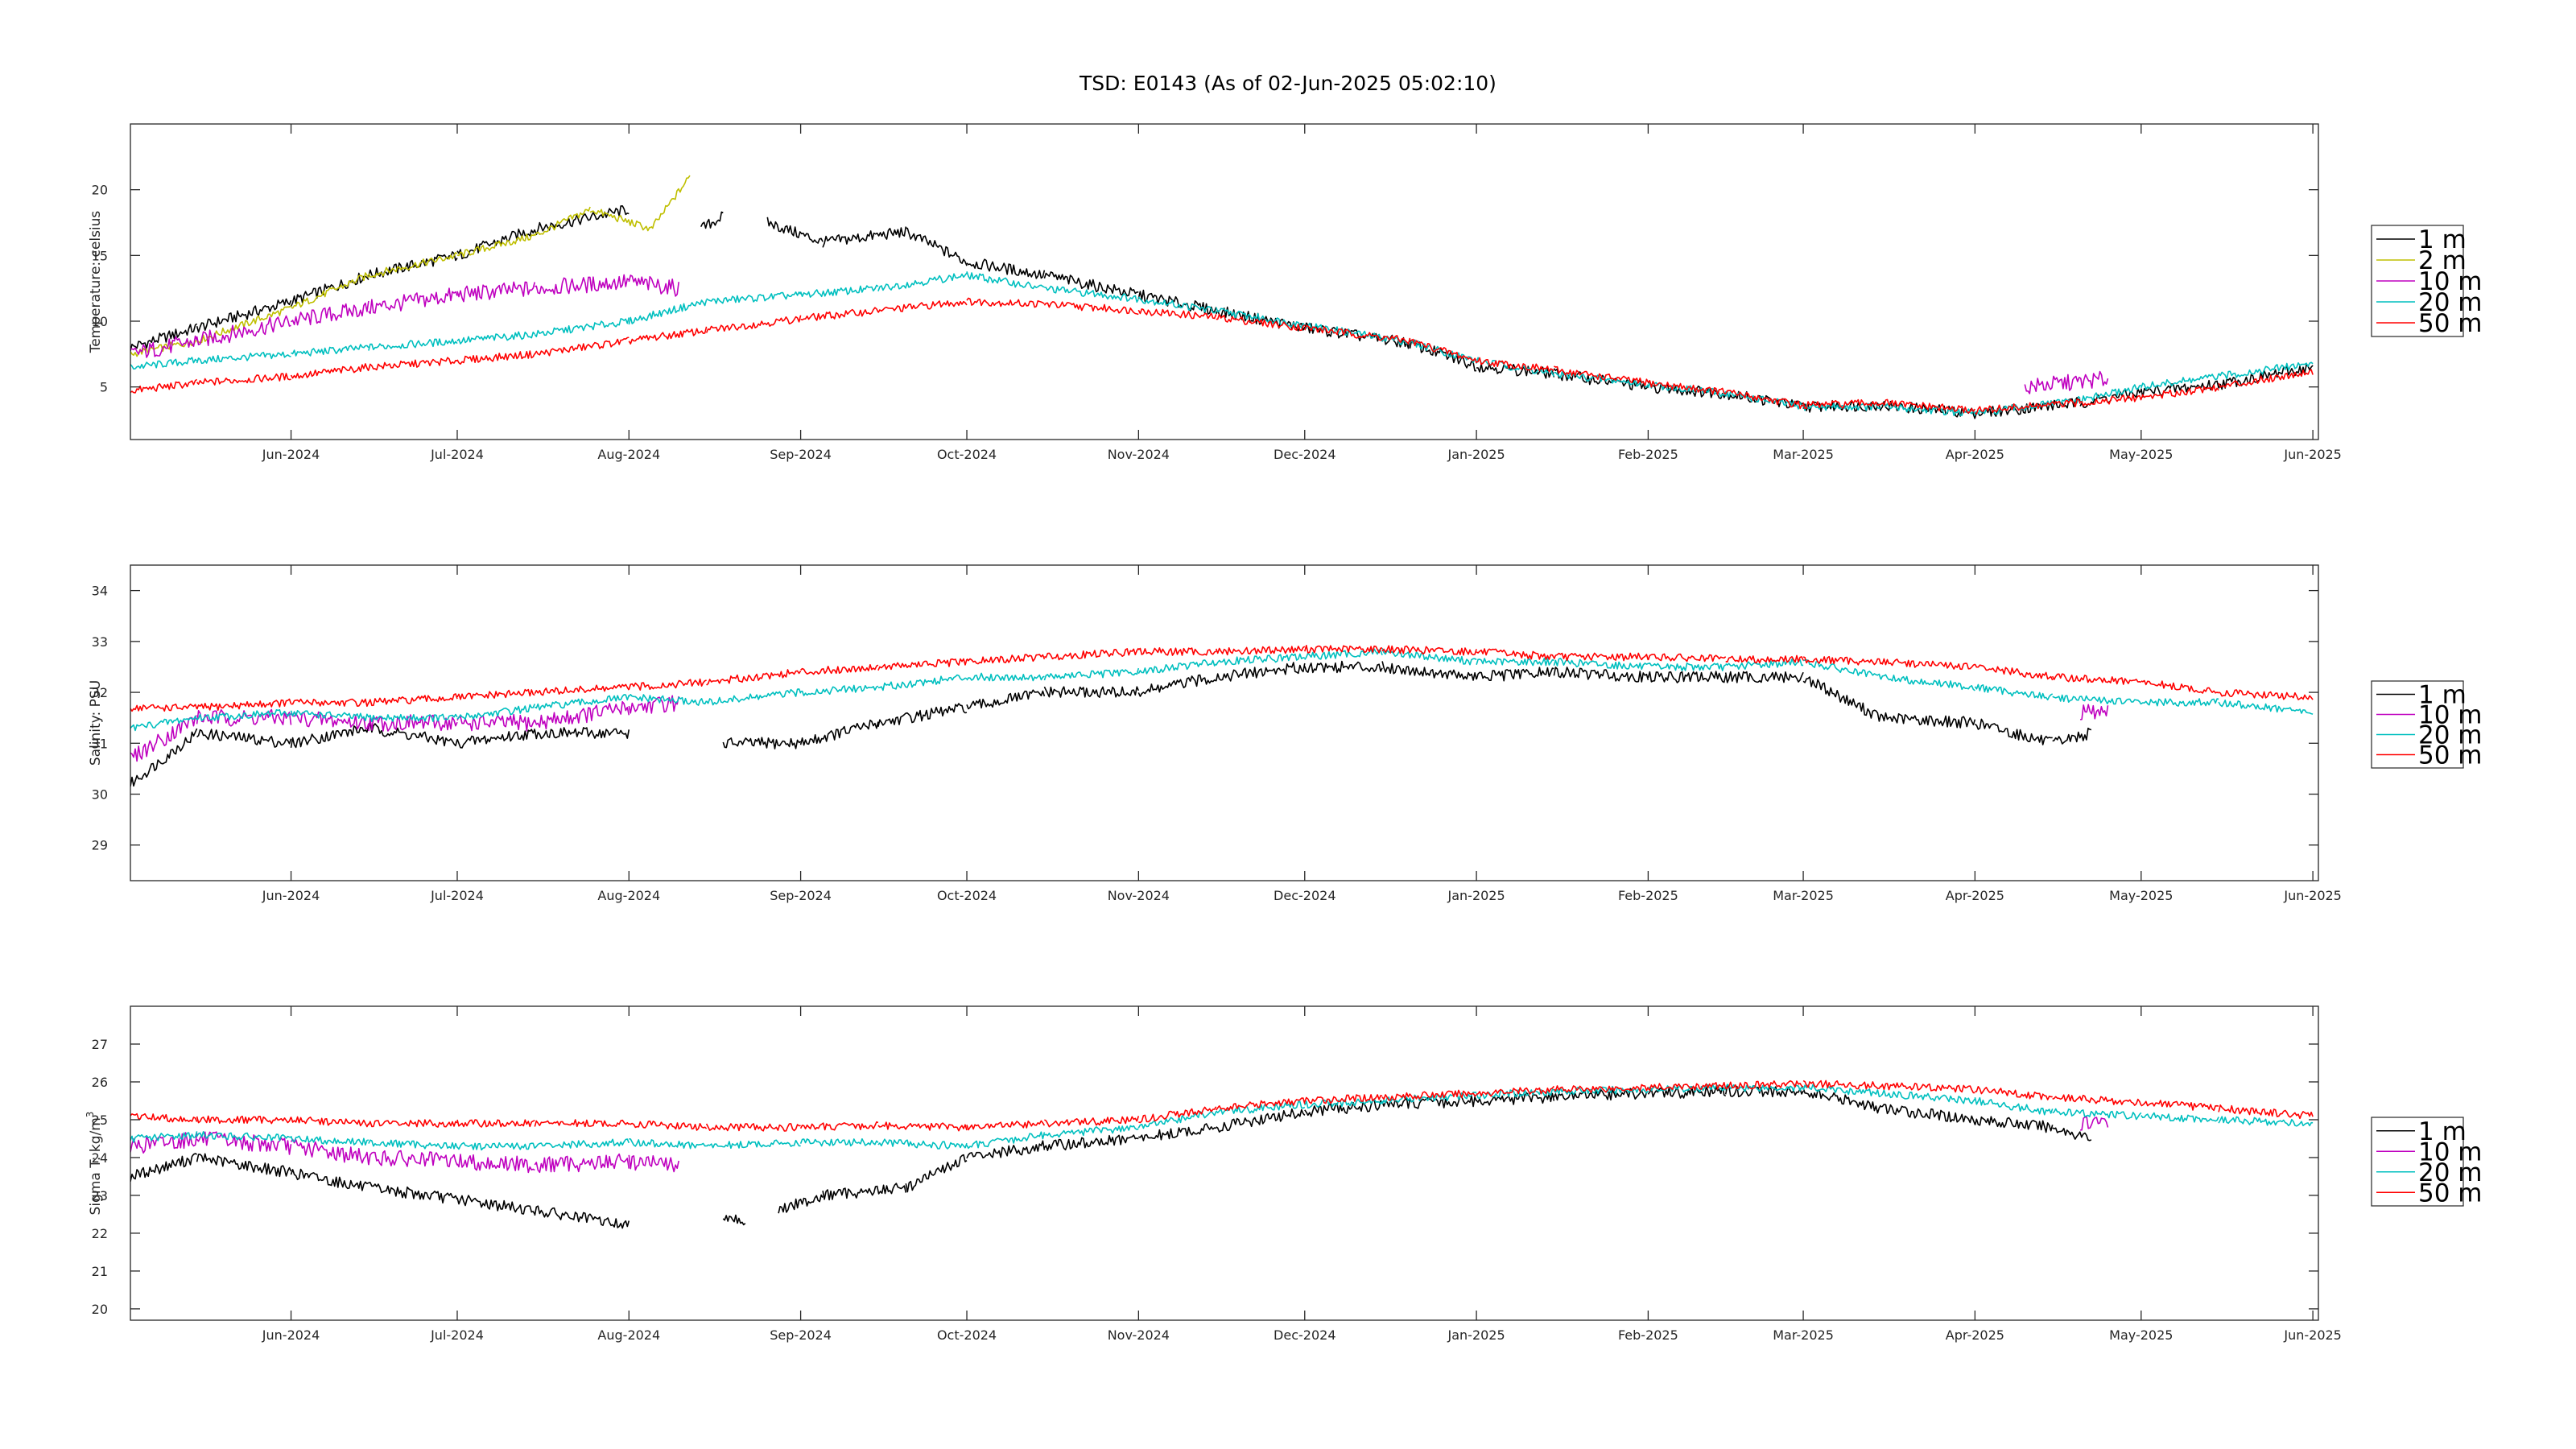  Describe the element at coordinates (90, 1115) in the screenshot. I see `y-axis-label-superscript: 3` at that location.